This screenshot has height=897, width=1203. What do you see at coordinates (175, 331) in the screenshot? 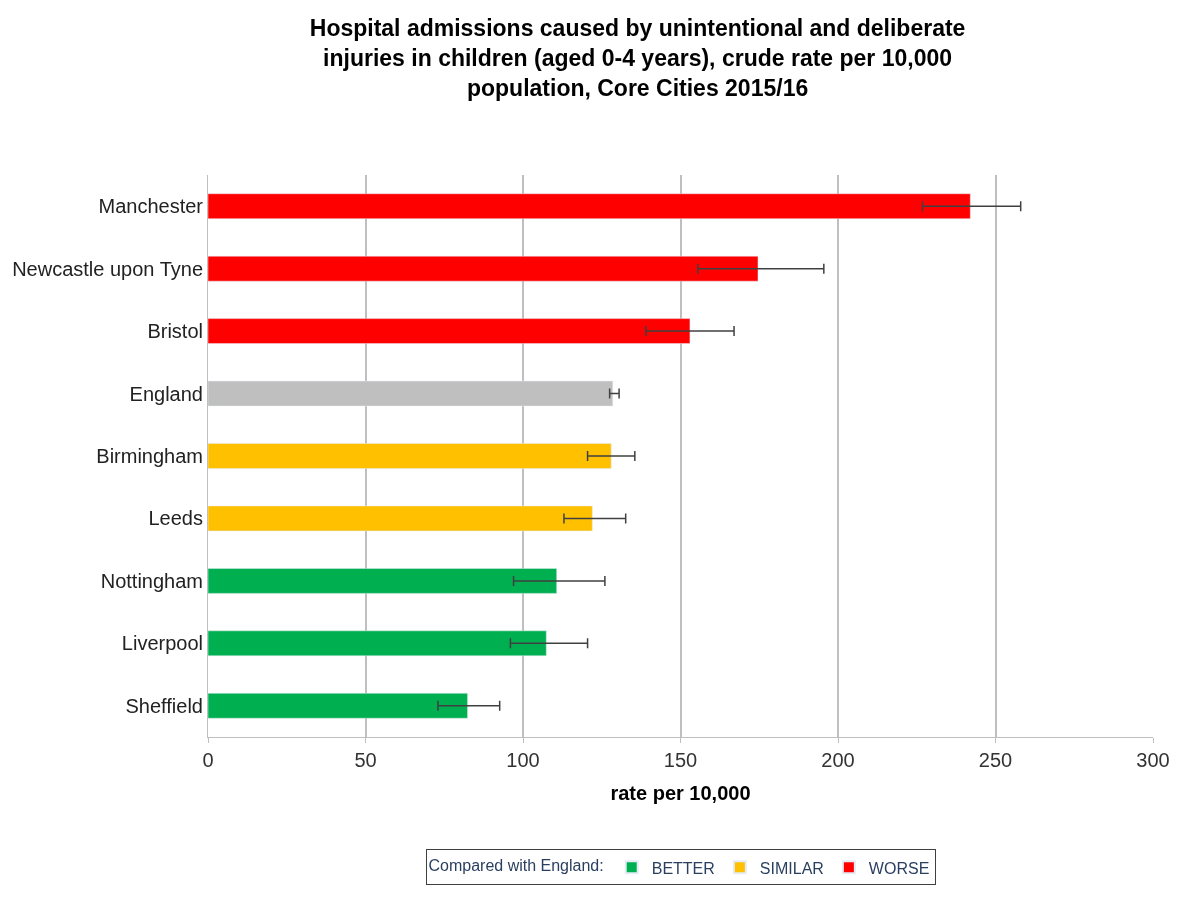
I see `y-tick-label: Bristol` at bounding box center [175, 331].